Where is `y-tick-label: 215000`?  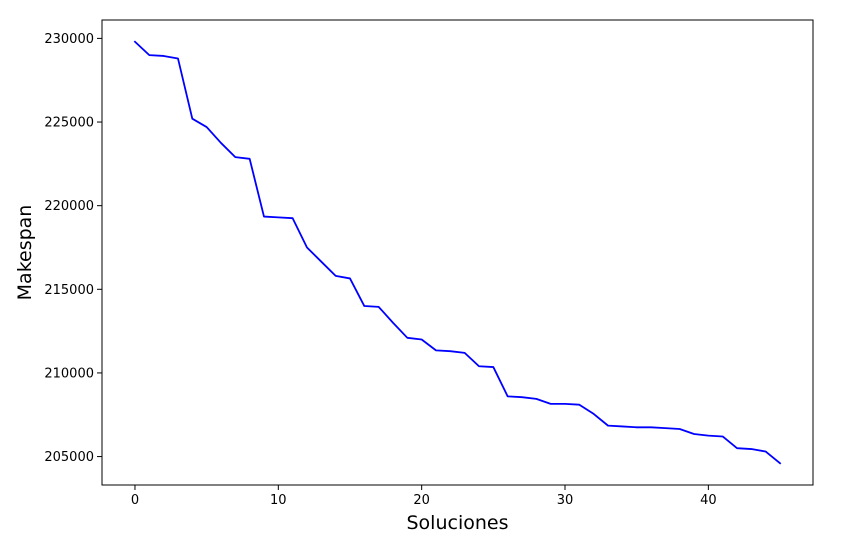
y-tick-label: 215000 is located at coordinates (69, 290).